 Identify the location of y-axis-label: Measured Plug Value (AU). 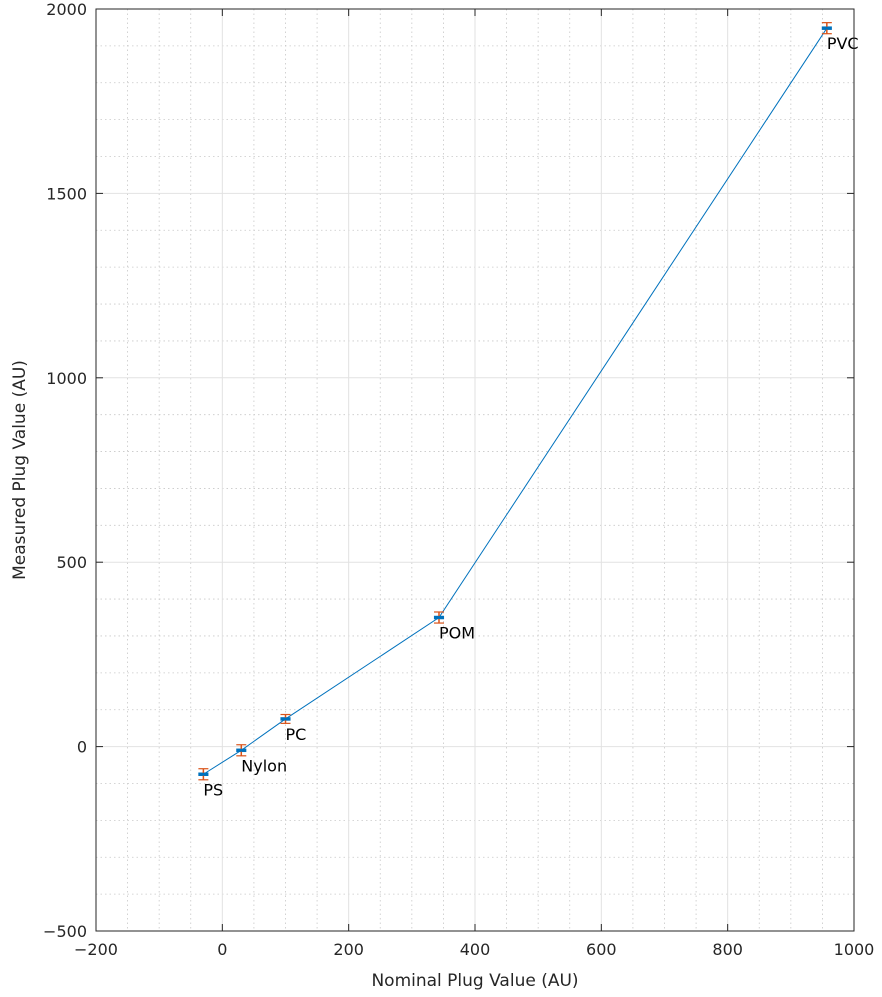
(20, 470).